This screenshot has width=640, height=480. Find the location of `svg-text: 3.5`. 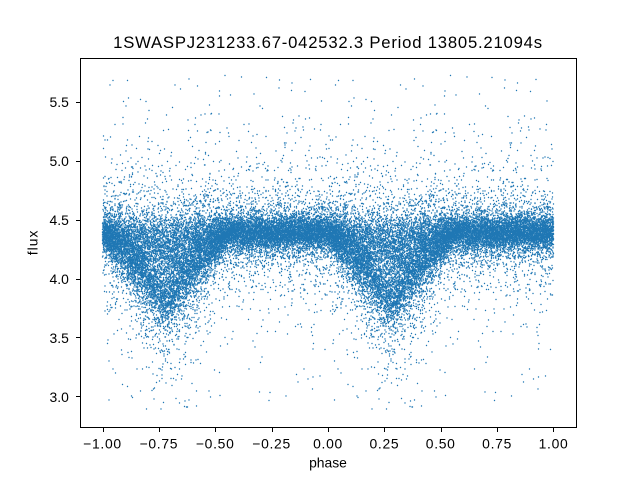

svg-text: 3.5 is located at coordinates (59, 338).